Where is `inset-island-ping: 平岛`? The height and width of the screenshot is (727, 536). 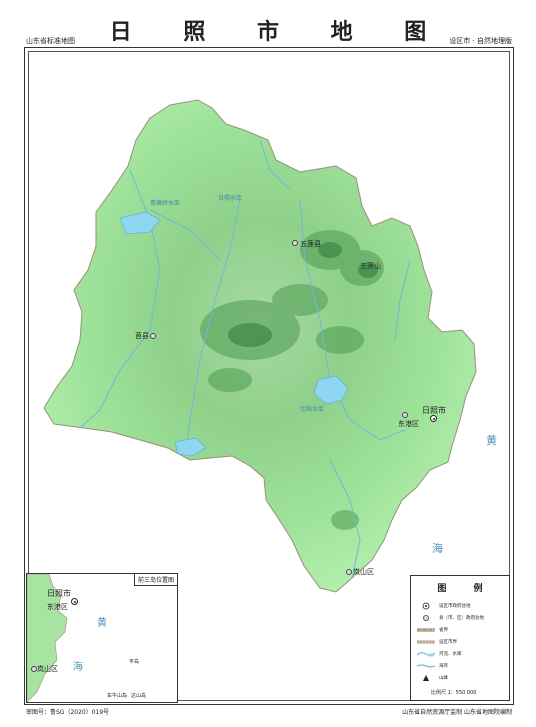 inset-island-ping: 平岛 is located at coordinates (134, 662).